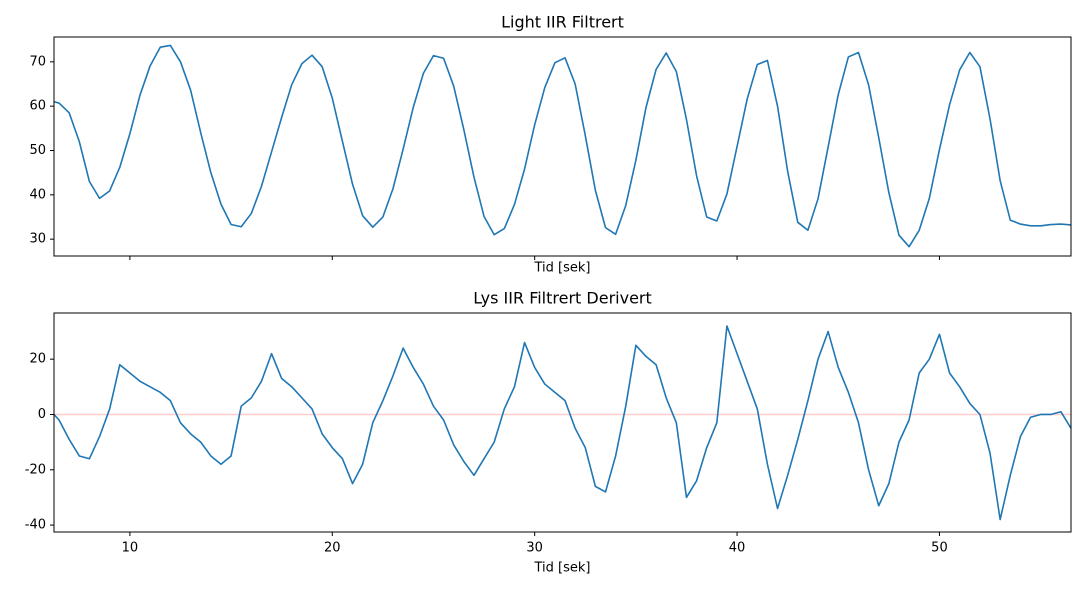 The width and height of the screenshot is (1086, 591). What do you see at coordinates (562, 298) in the screenshot?
I see `chart-title: Lys IIR Filtrert Derivert` at bounding box center [562, 298].